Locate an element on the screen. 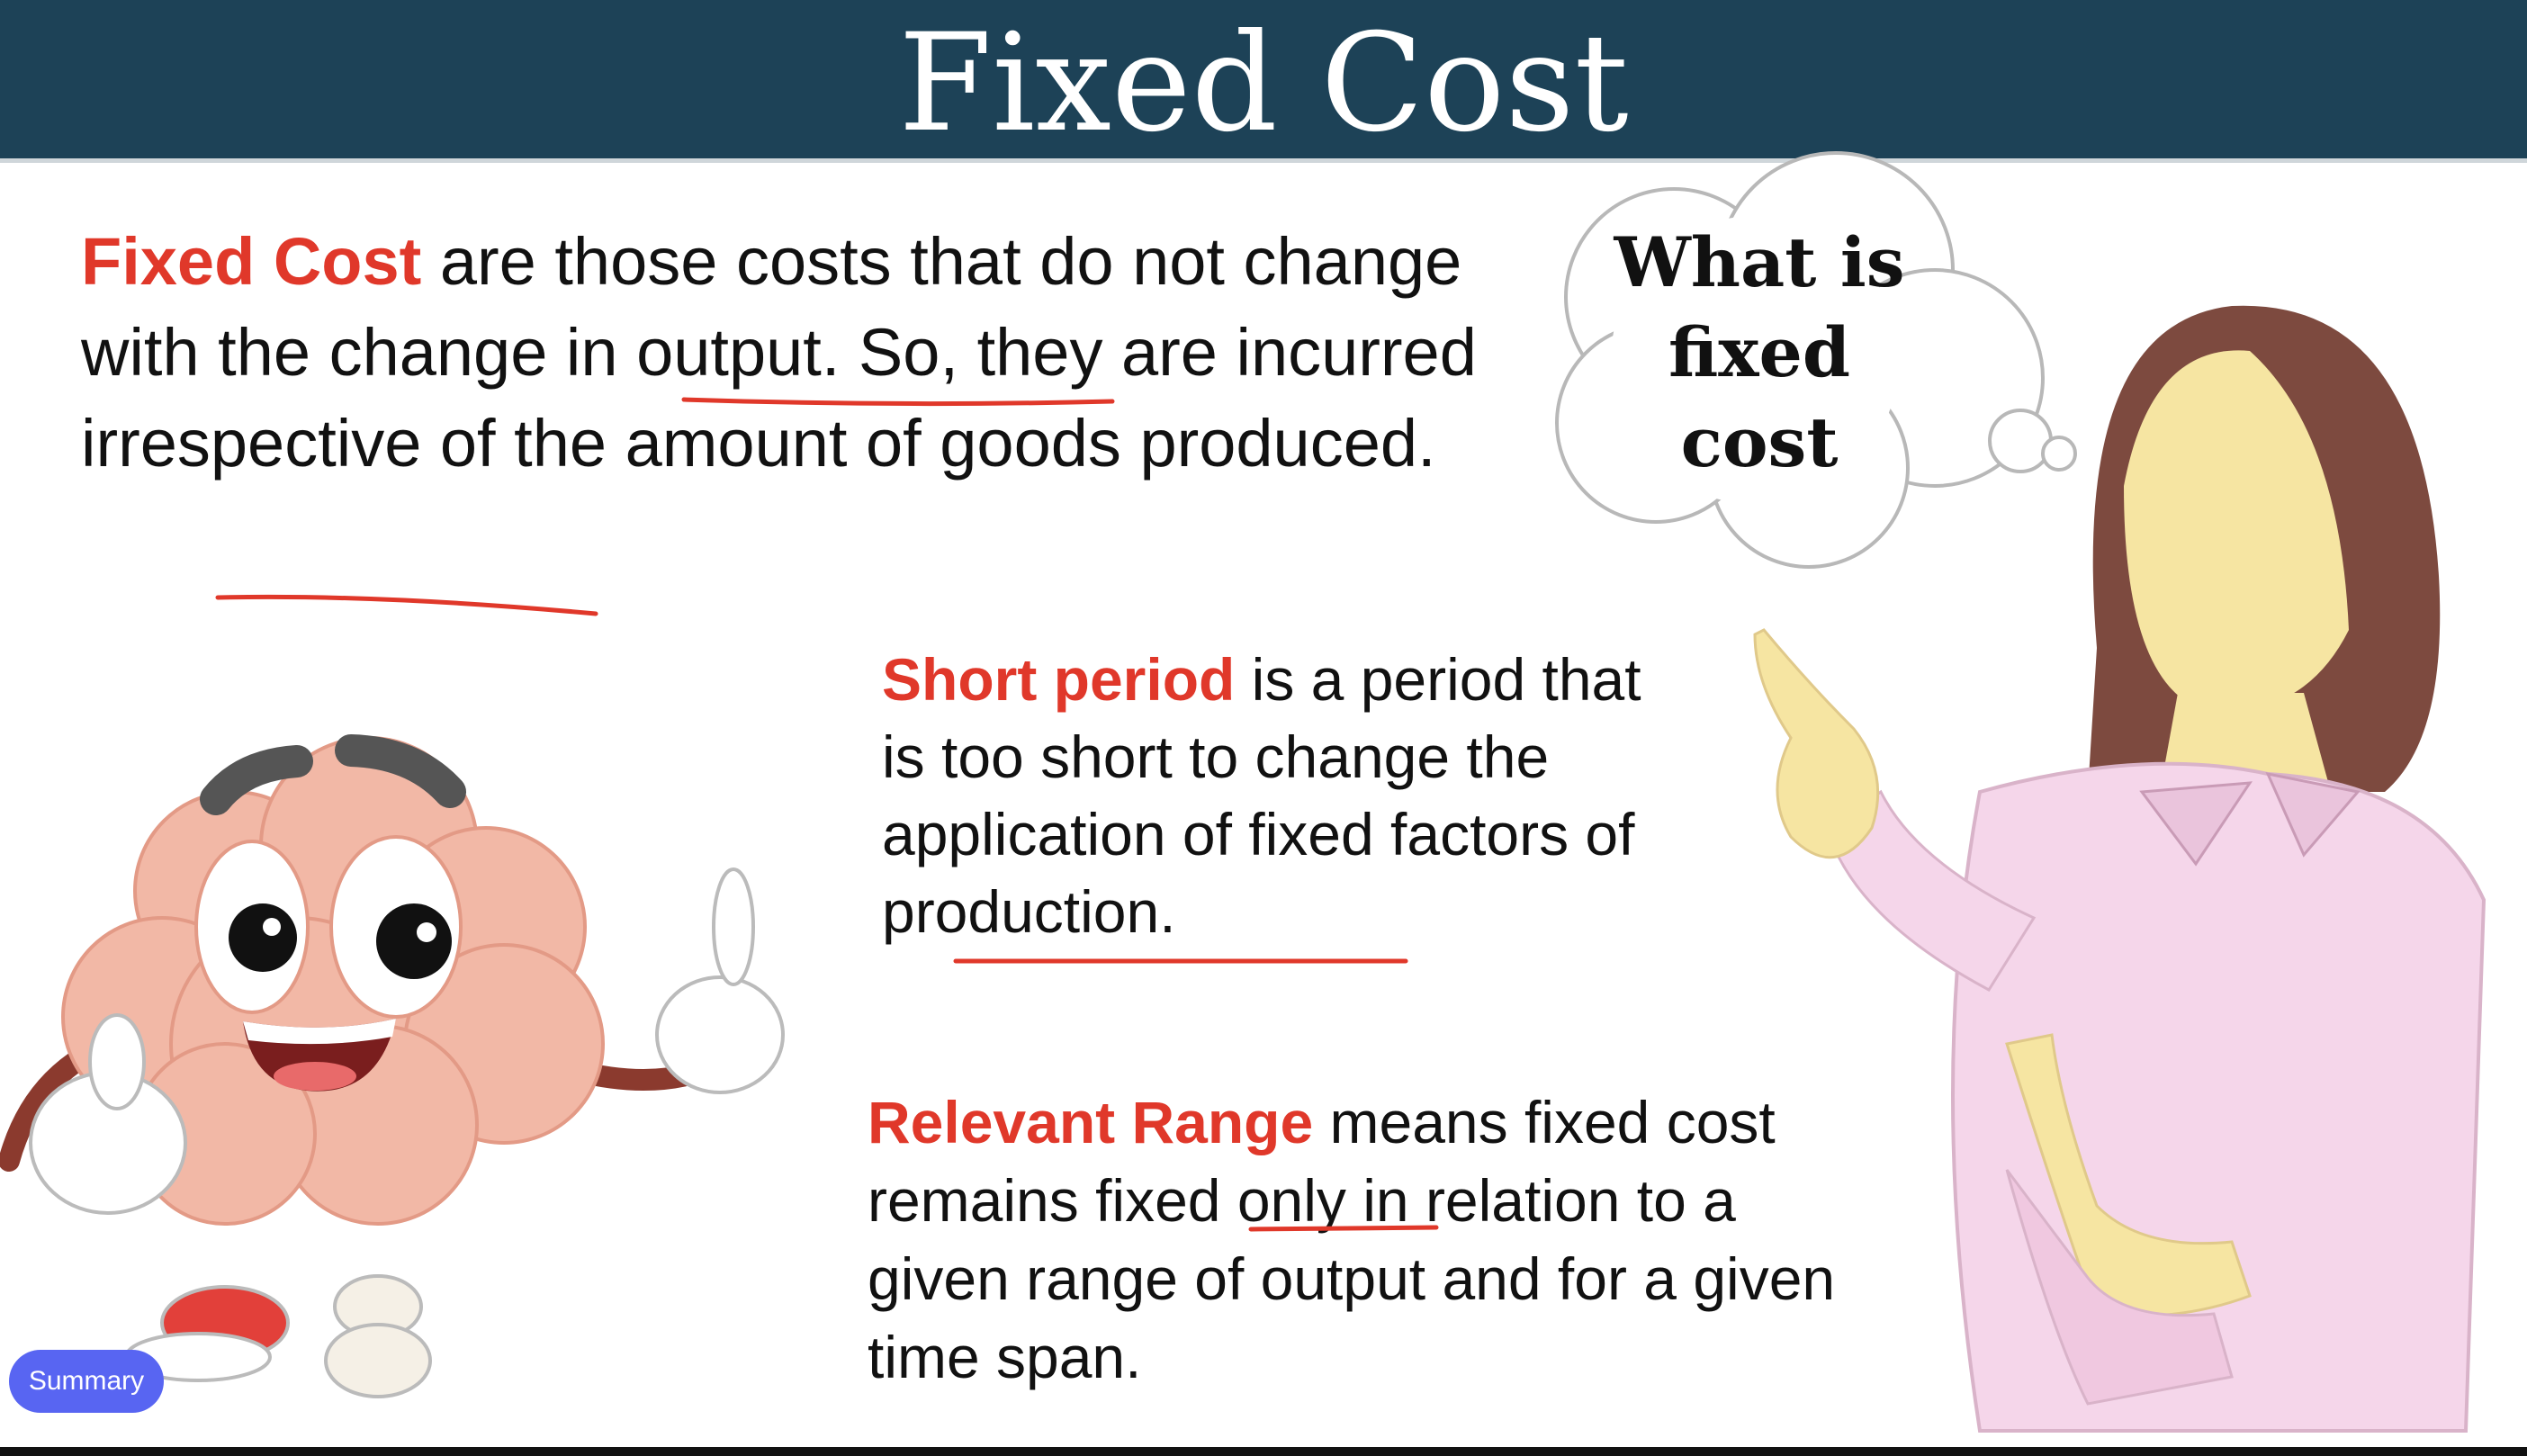 The height and width of the screenshot is (1456, 2527). title-bar is located at coordinates (1263, 81).